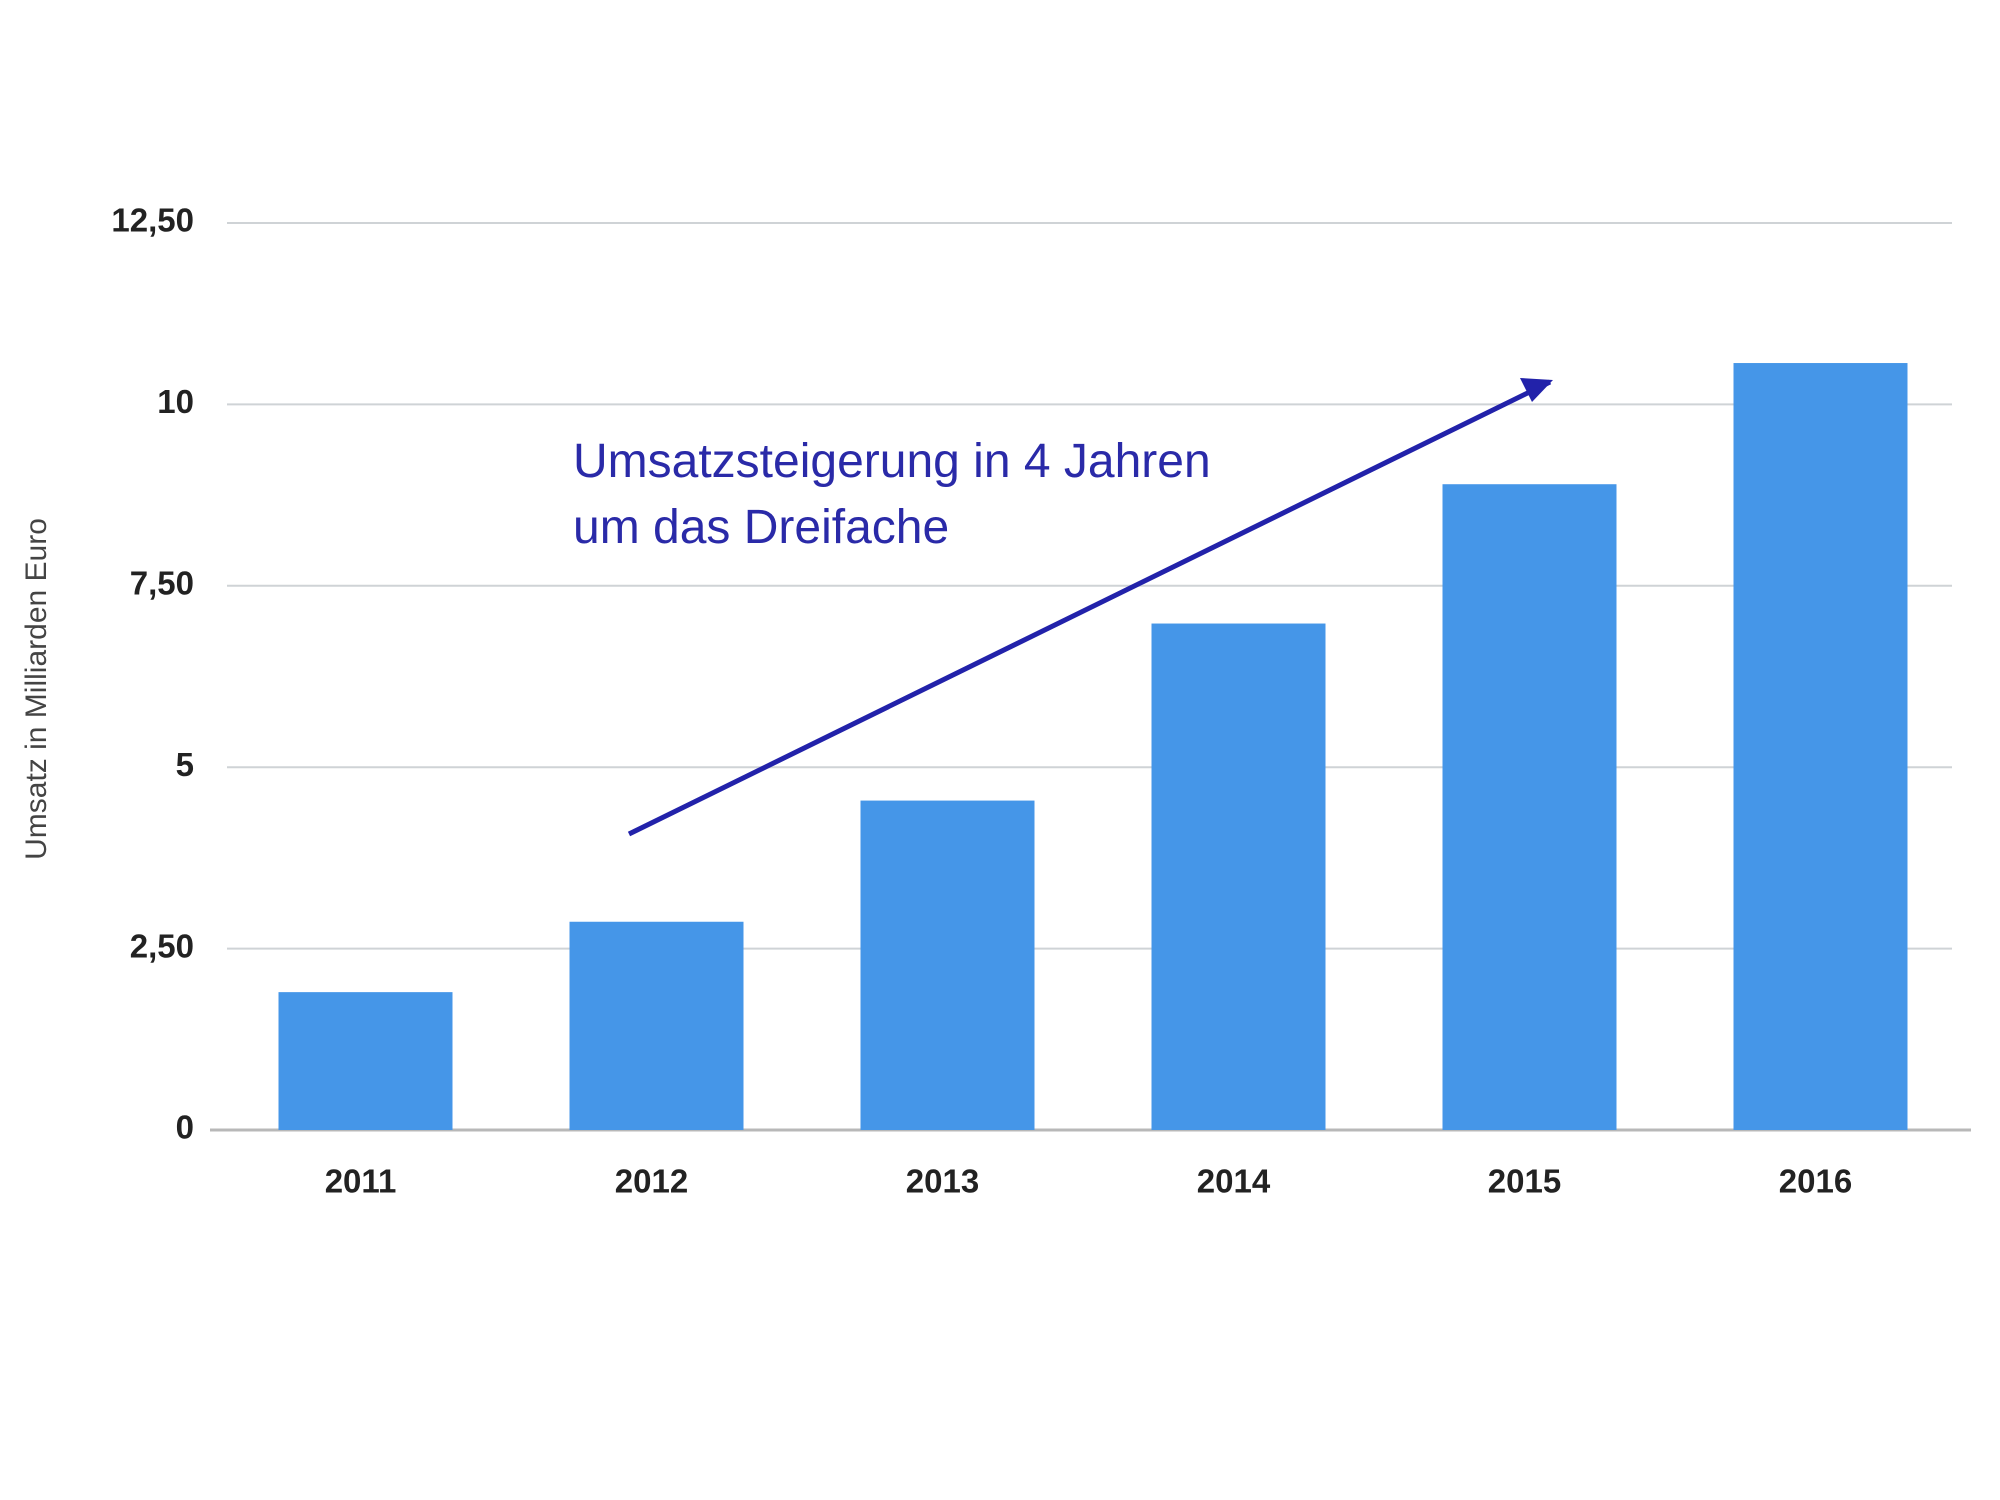 This screenshot has height=1500, width=2000. What do you see at coordinates (1815, 1181) in the screenshot?
I see `x-tick-label: 2016` at bounding box center [1815, 1181].